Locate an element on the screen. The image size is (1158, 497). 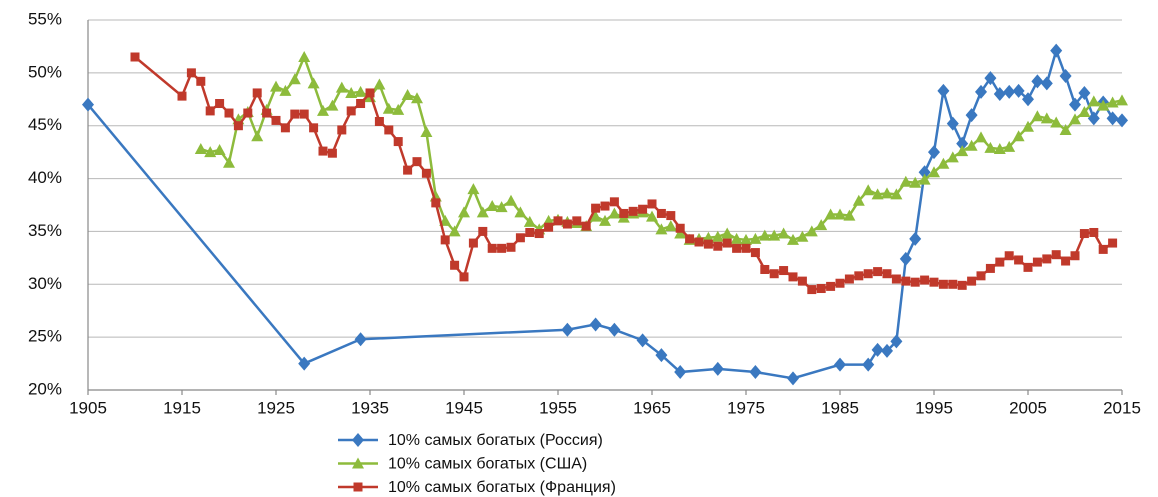
y-tick-label: 40% is located at coordinates (45, 177).